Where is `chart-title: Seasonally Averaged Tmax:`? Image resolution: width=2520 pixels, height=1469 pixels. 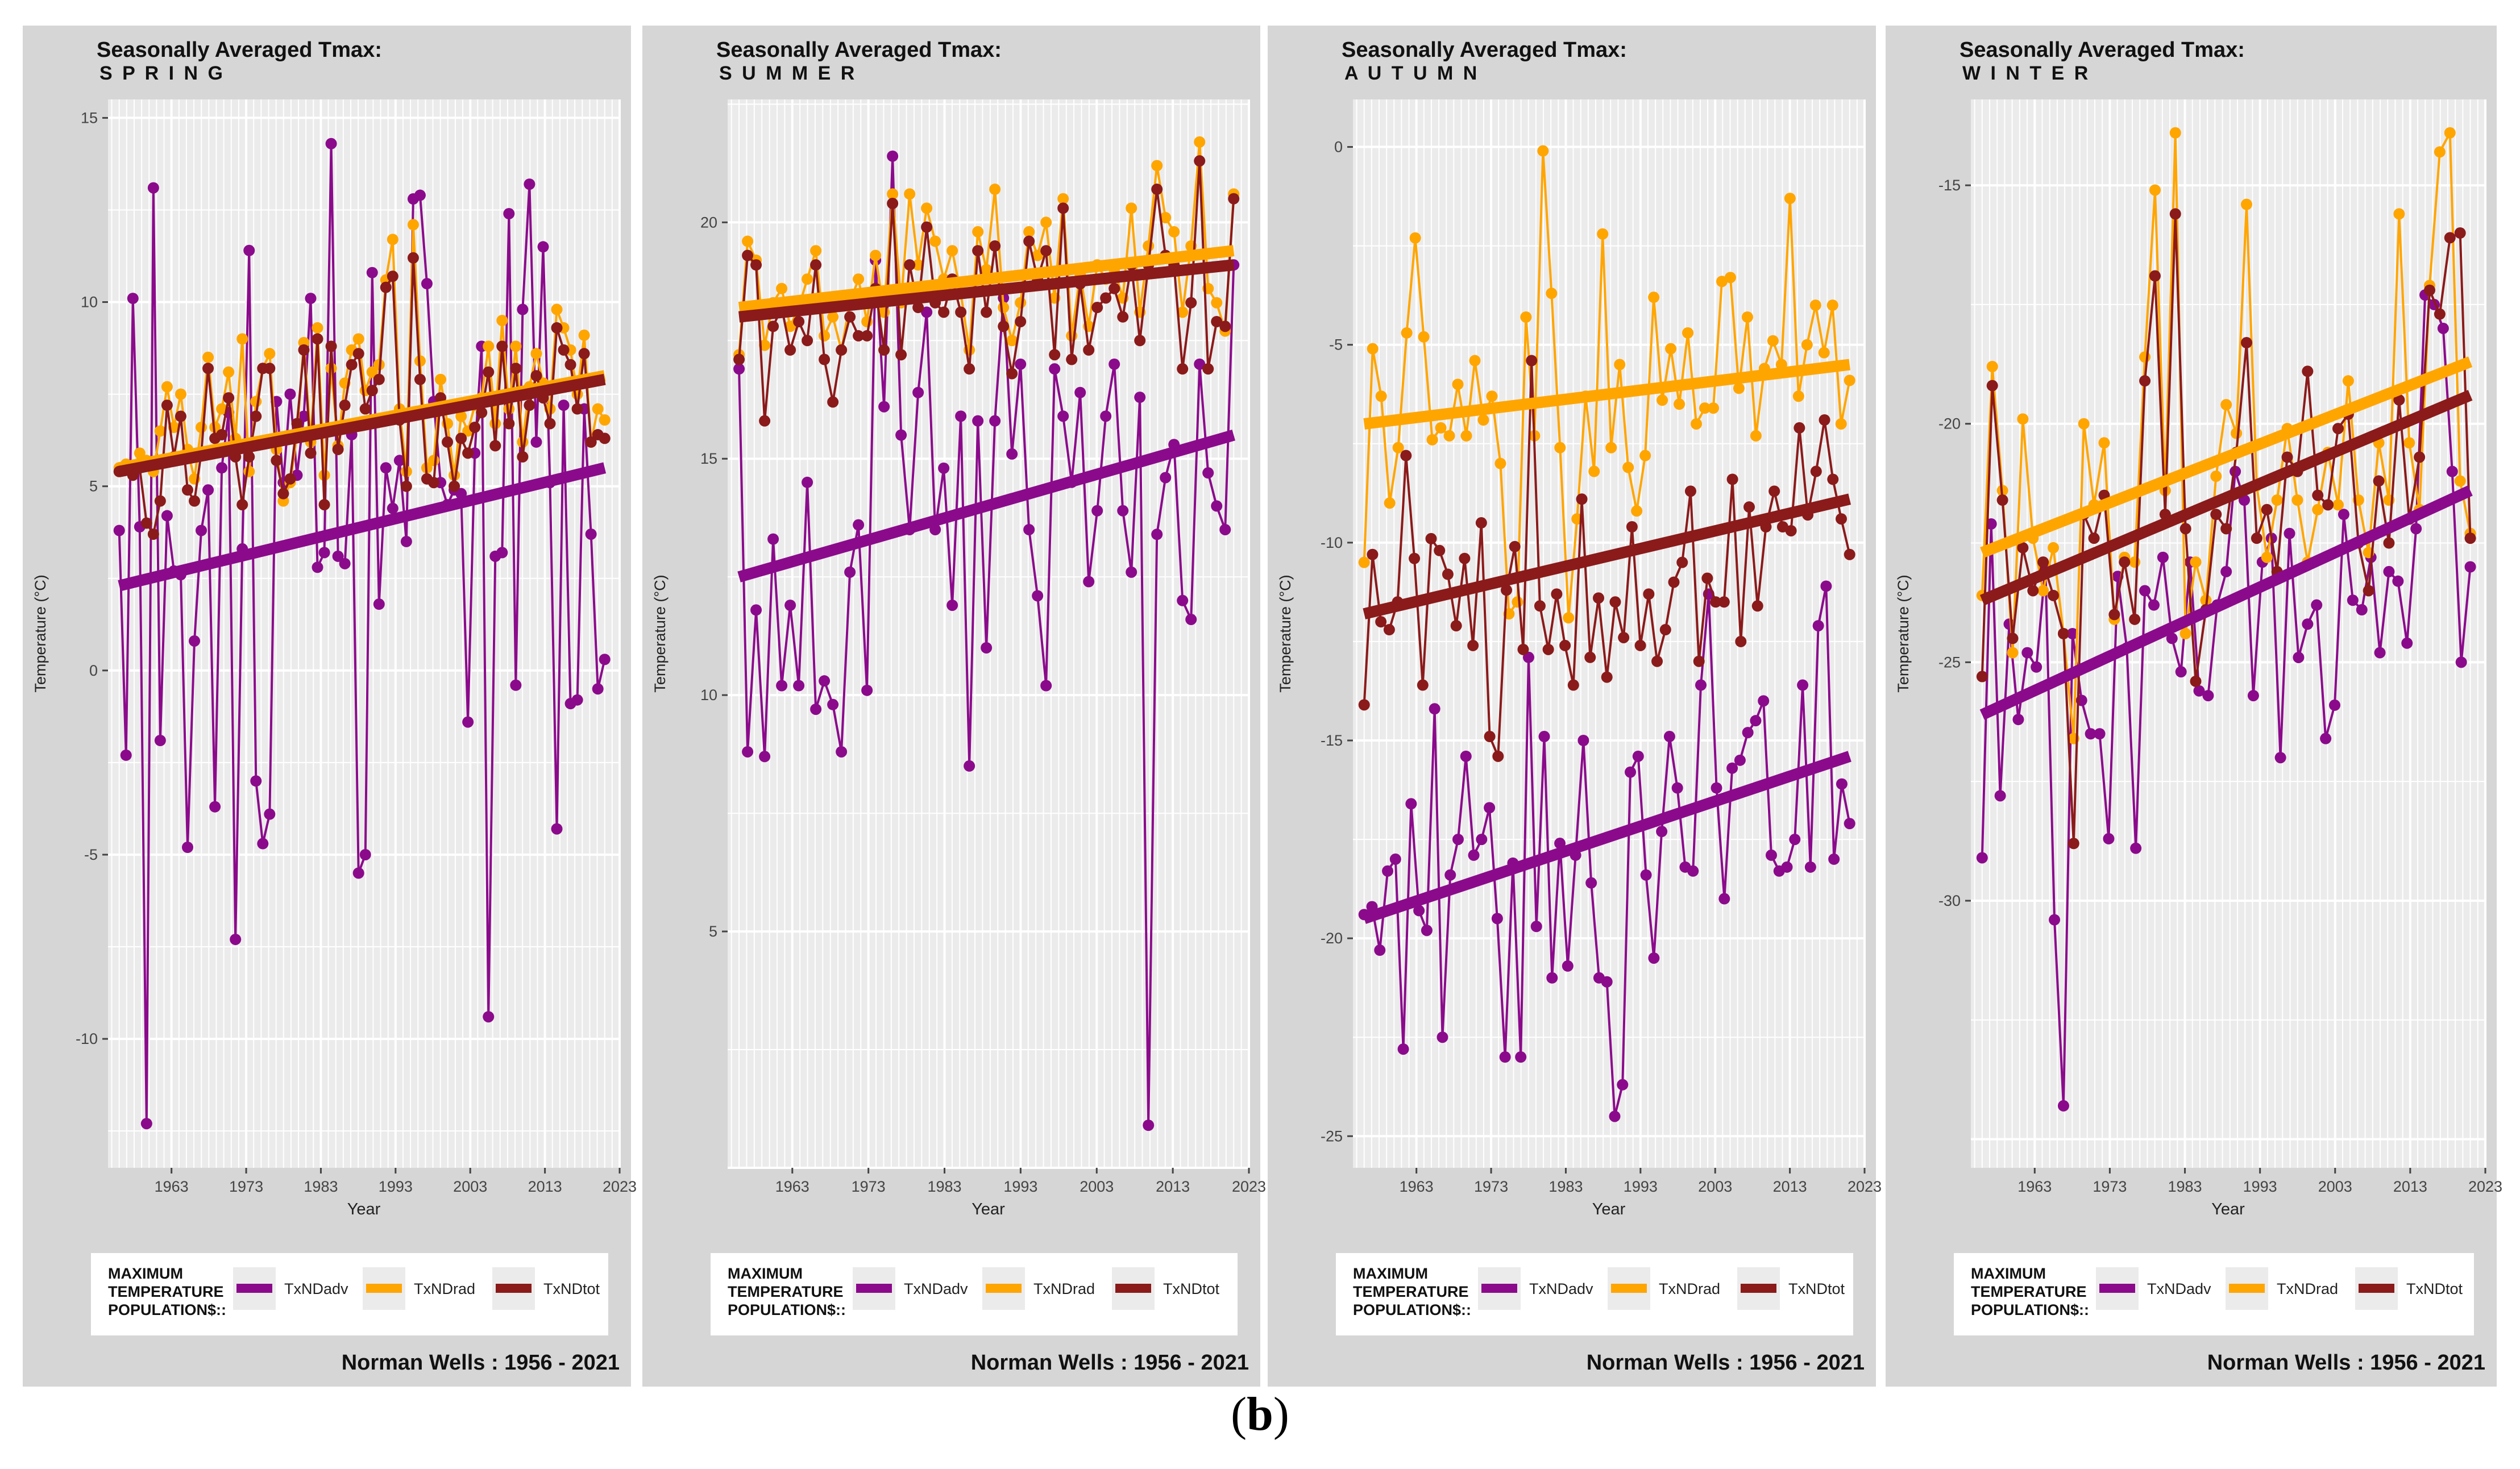 chart-title: Seasonally Averaged Tmax: is located at coordinates (859, 50).